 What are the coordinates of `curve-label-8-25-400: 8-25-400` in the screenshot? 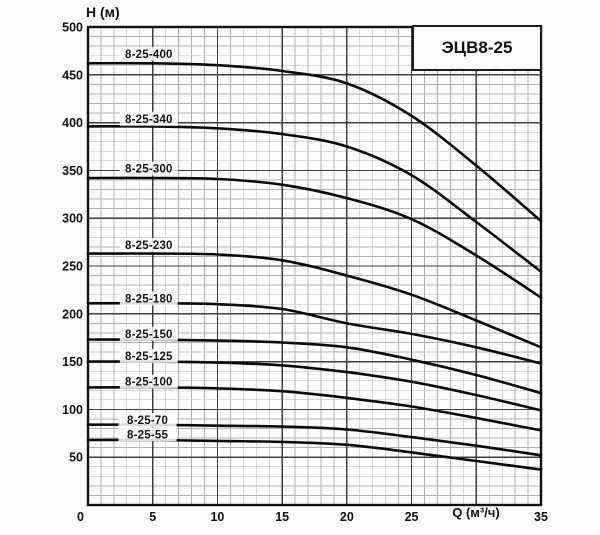 It's located at (149, 55).